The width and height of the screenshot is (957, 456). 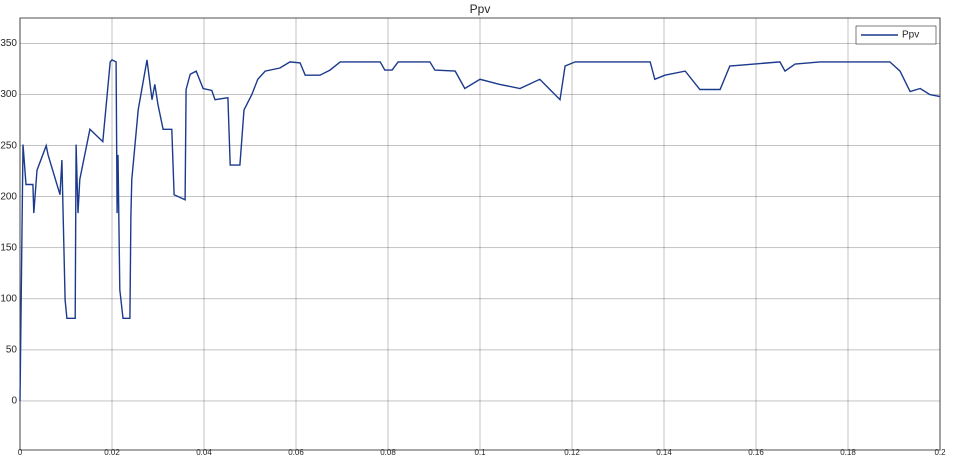 I want to click on chart-title: Ppv, so click(x=480, y=9).